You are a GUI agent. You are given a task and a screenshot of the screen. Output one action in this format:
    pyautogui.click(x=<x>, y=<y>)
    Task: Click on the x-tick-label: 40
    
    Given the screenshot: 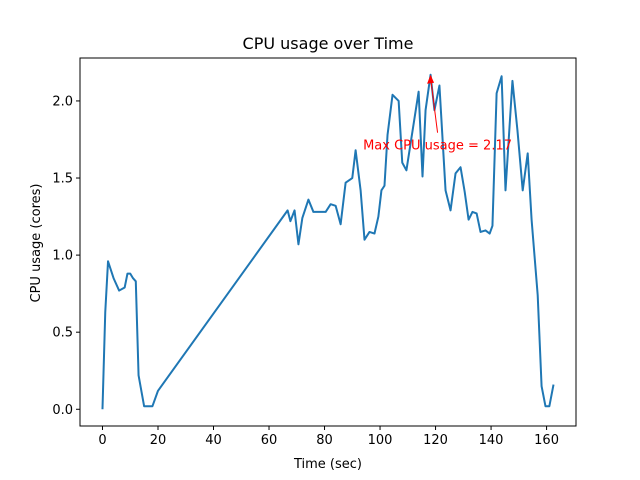 What is the action you would take?
    pyautogui.click(x=213, y=440)
    